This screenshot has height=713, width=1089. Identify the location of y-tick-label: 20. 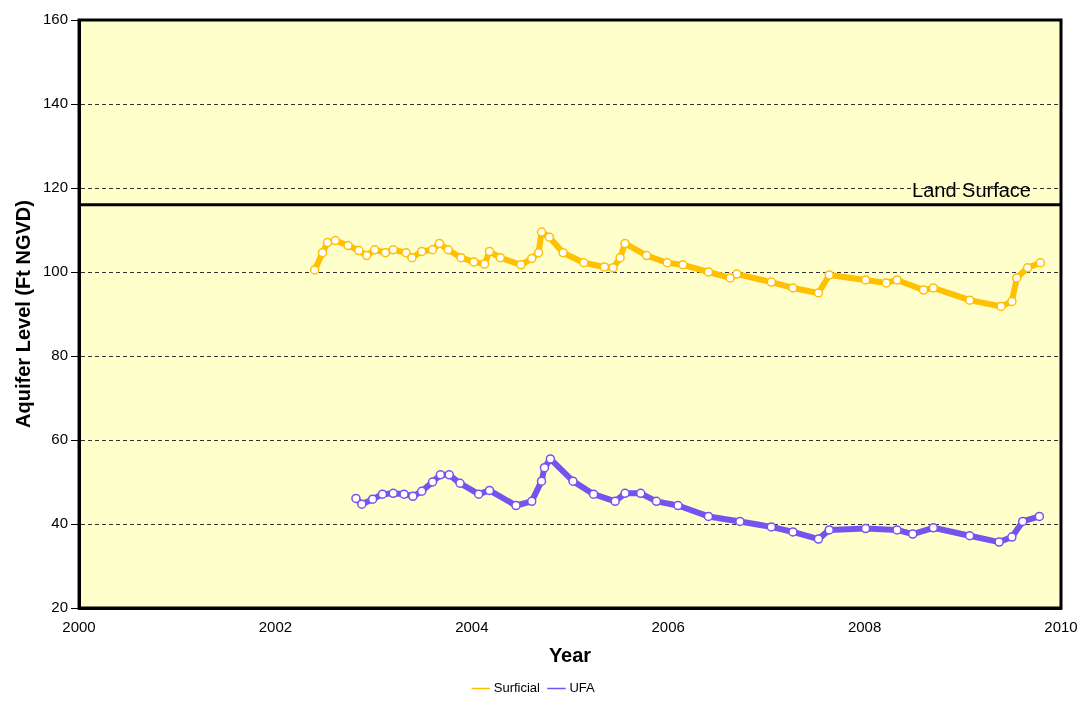
(60, 607).